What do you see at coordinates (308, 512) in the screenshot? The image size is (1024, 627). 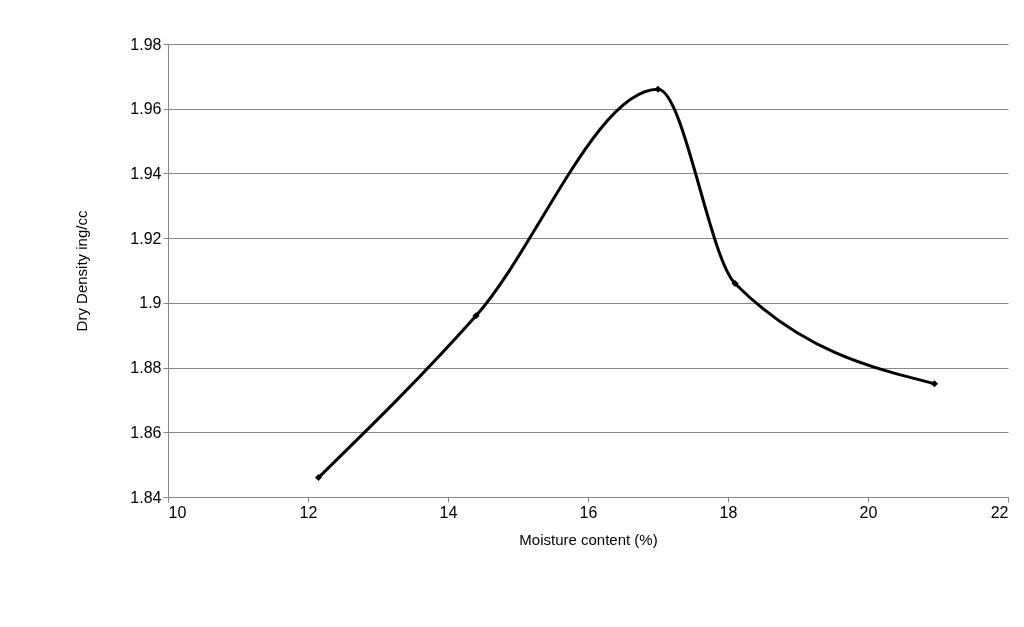 I see `x-tick-label: 12` at bounding box center [308, 512].